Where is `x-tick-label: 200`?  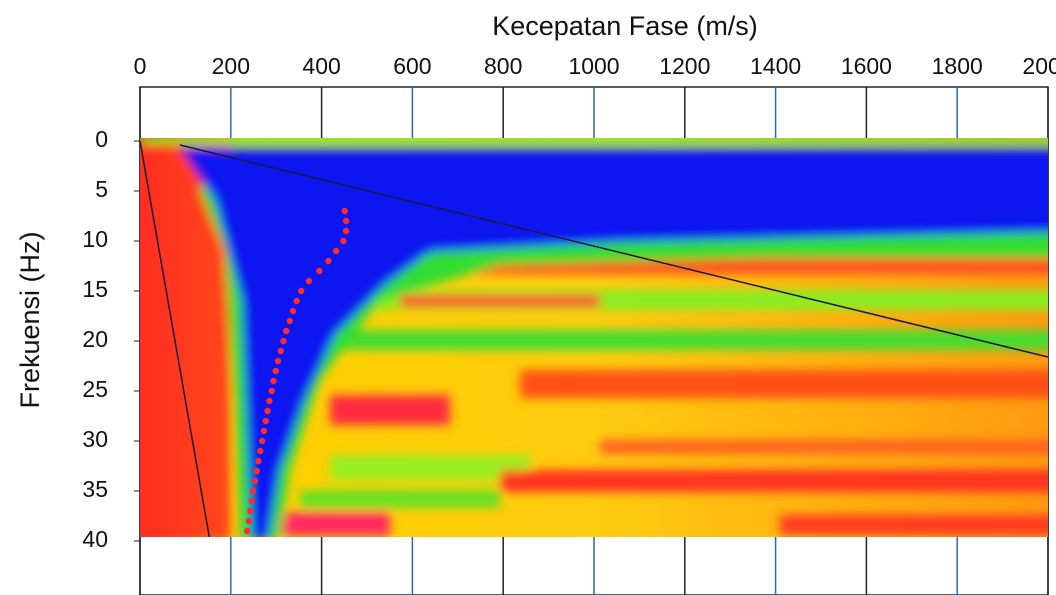 x-tick-label: 200 is located at coordinates (231, 66).